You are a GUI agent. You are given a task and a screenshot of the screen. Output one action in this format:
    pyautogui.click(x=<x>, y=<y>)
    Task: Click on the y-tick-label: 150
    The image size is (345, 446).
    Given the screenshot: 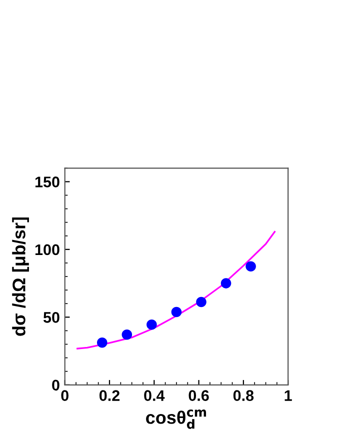 What is the action you would take?
    pyautogui.click(x=47, y=182)
    